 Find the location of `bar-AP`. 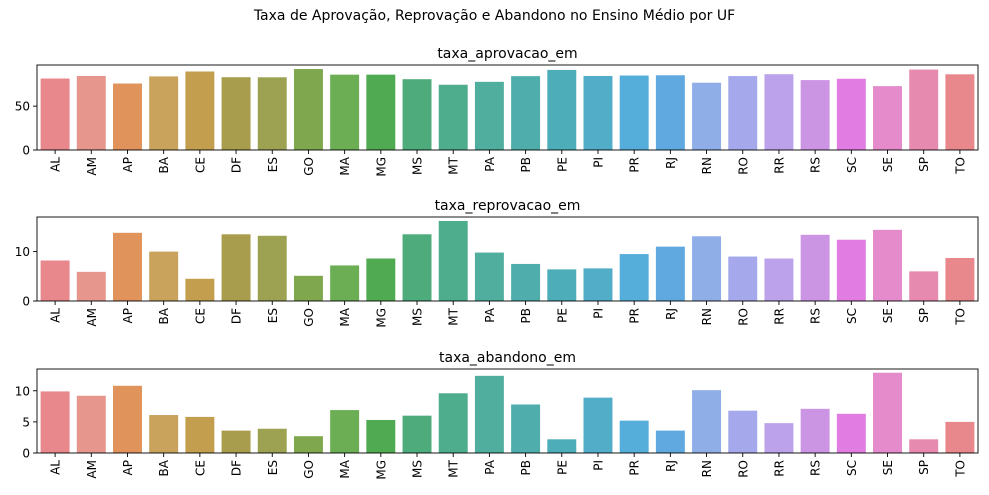

bar-AP is located at coordinates (127, 116).